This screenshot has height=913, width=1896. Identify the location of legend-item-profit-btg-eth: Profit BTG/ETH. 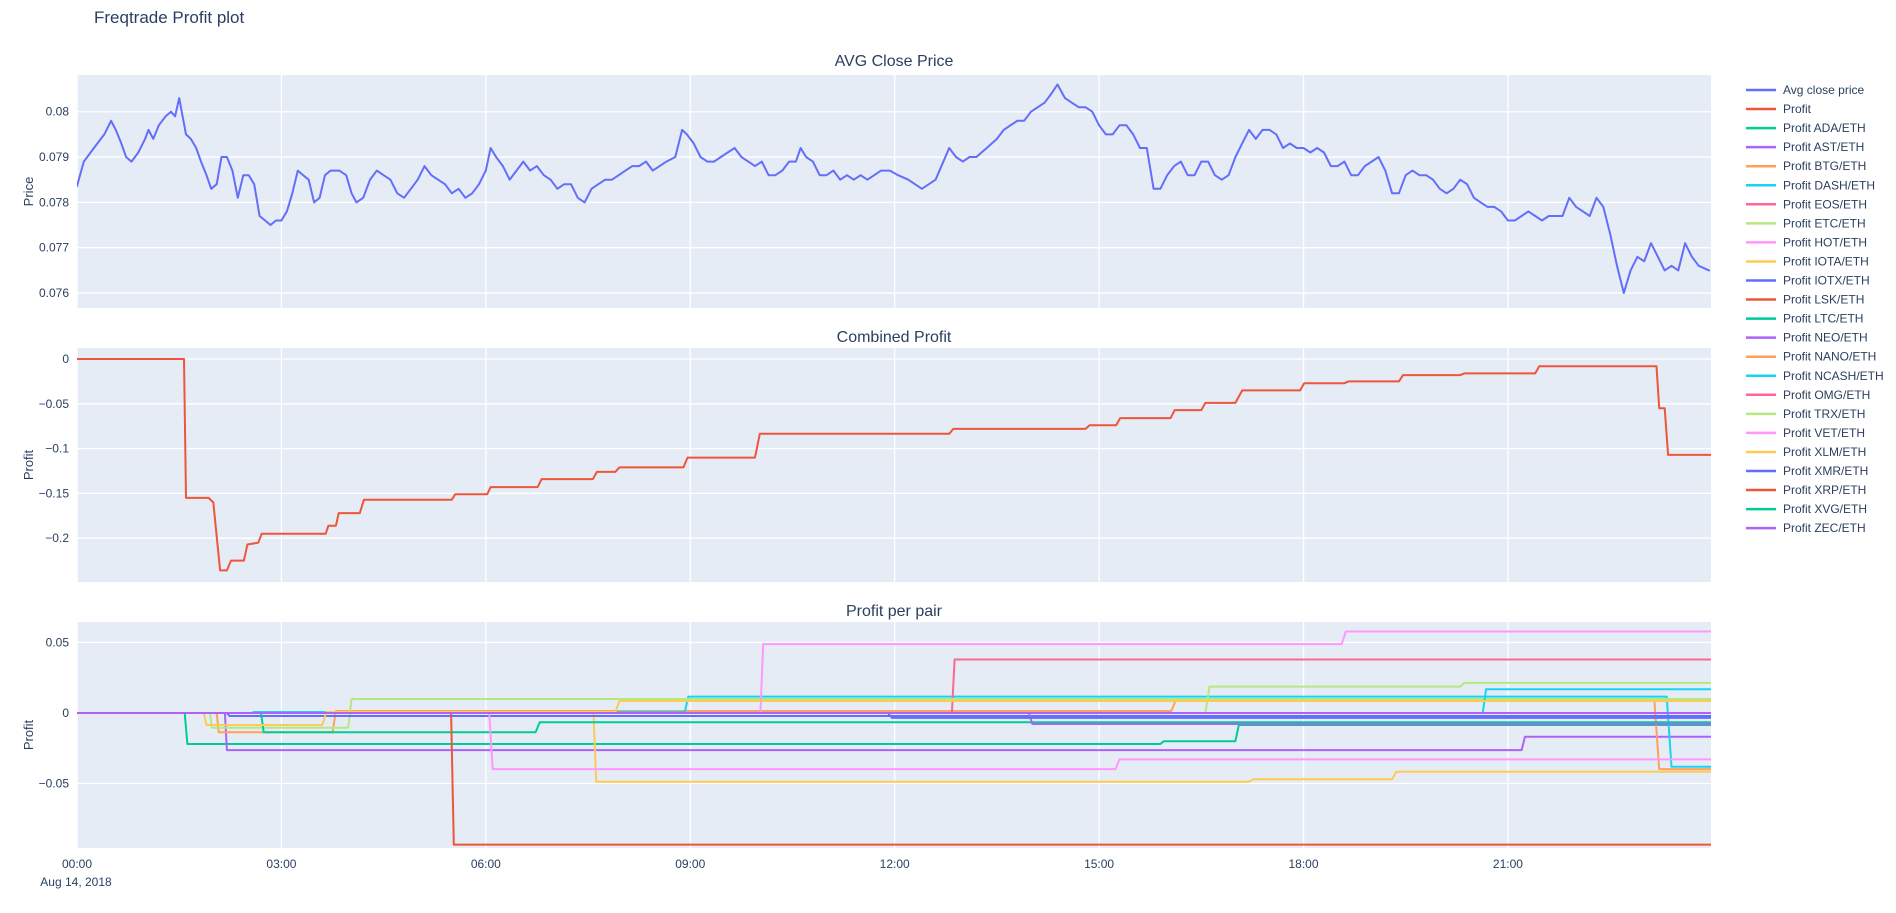
(1806, 166).